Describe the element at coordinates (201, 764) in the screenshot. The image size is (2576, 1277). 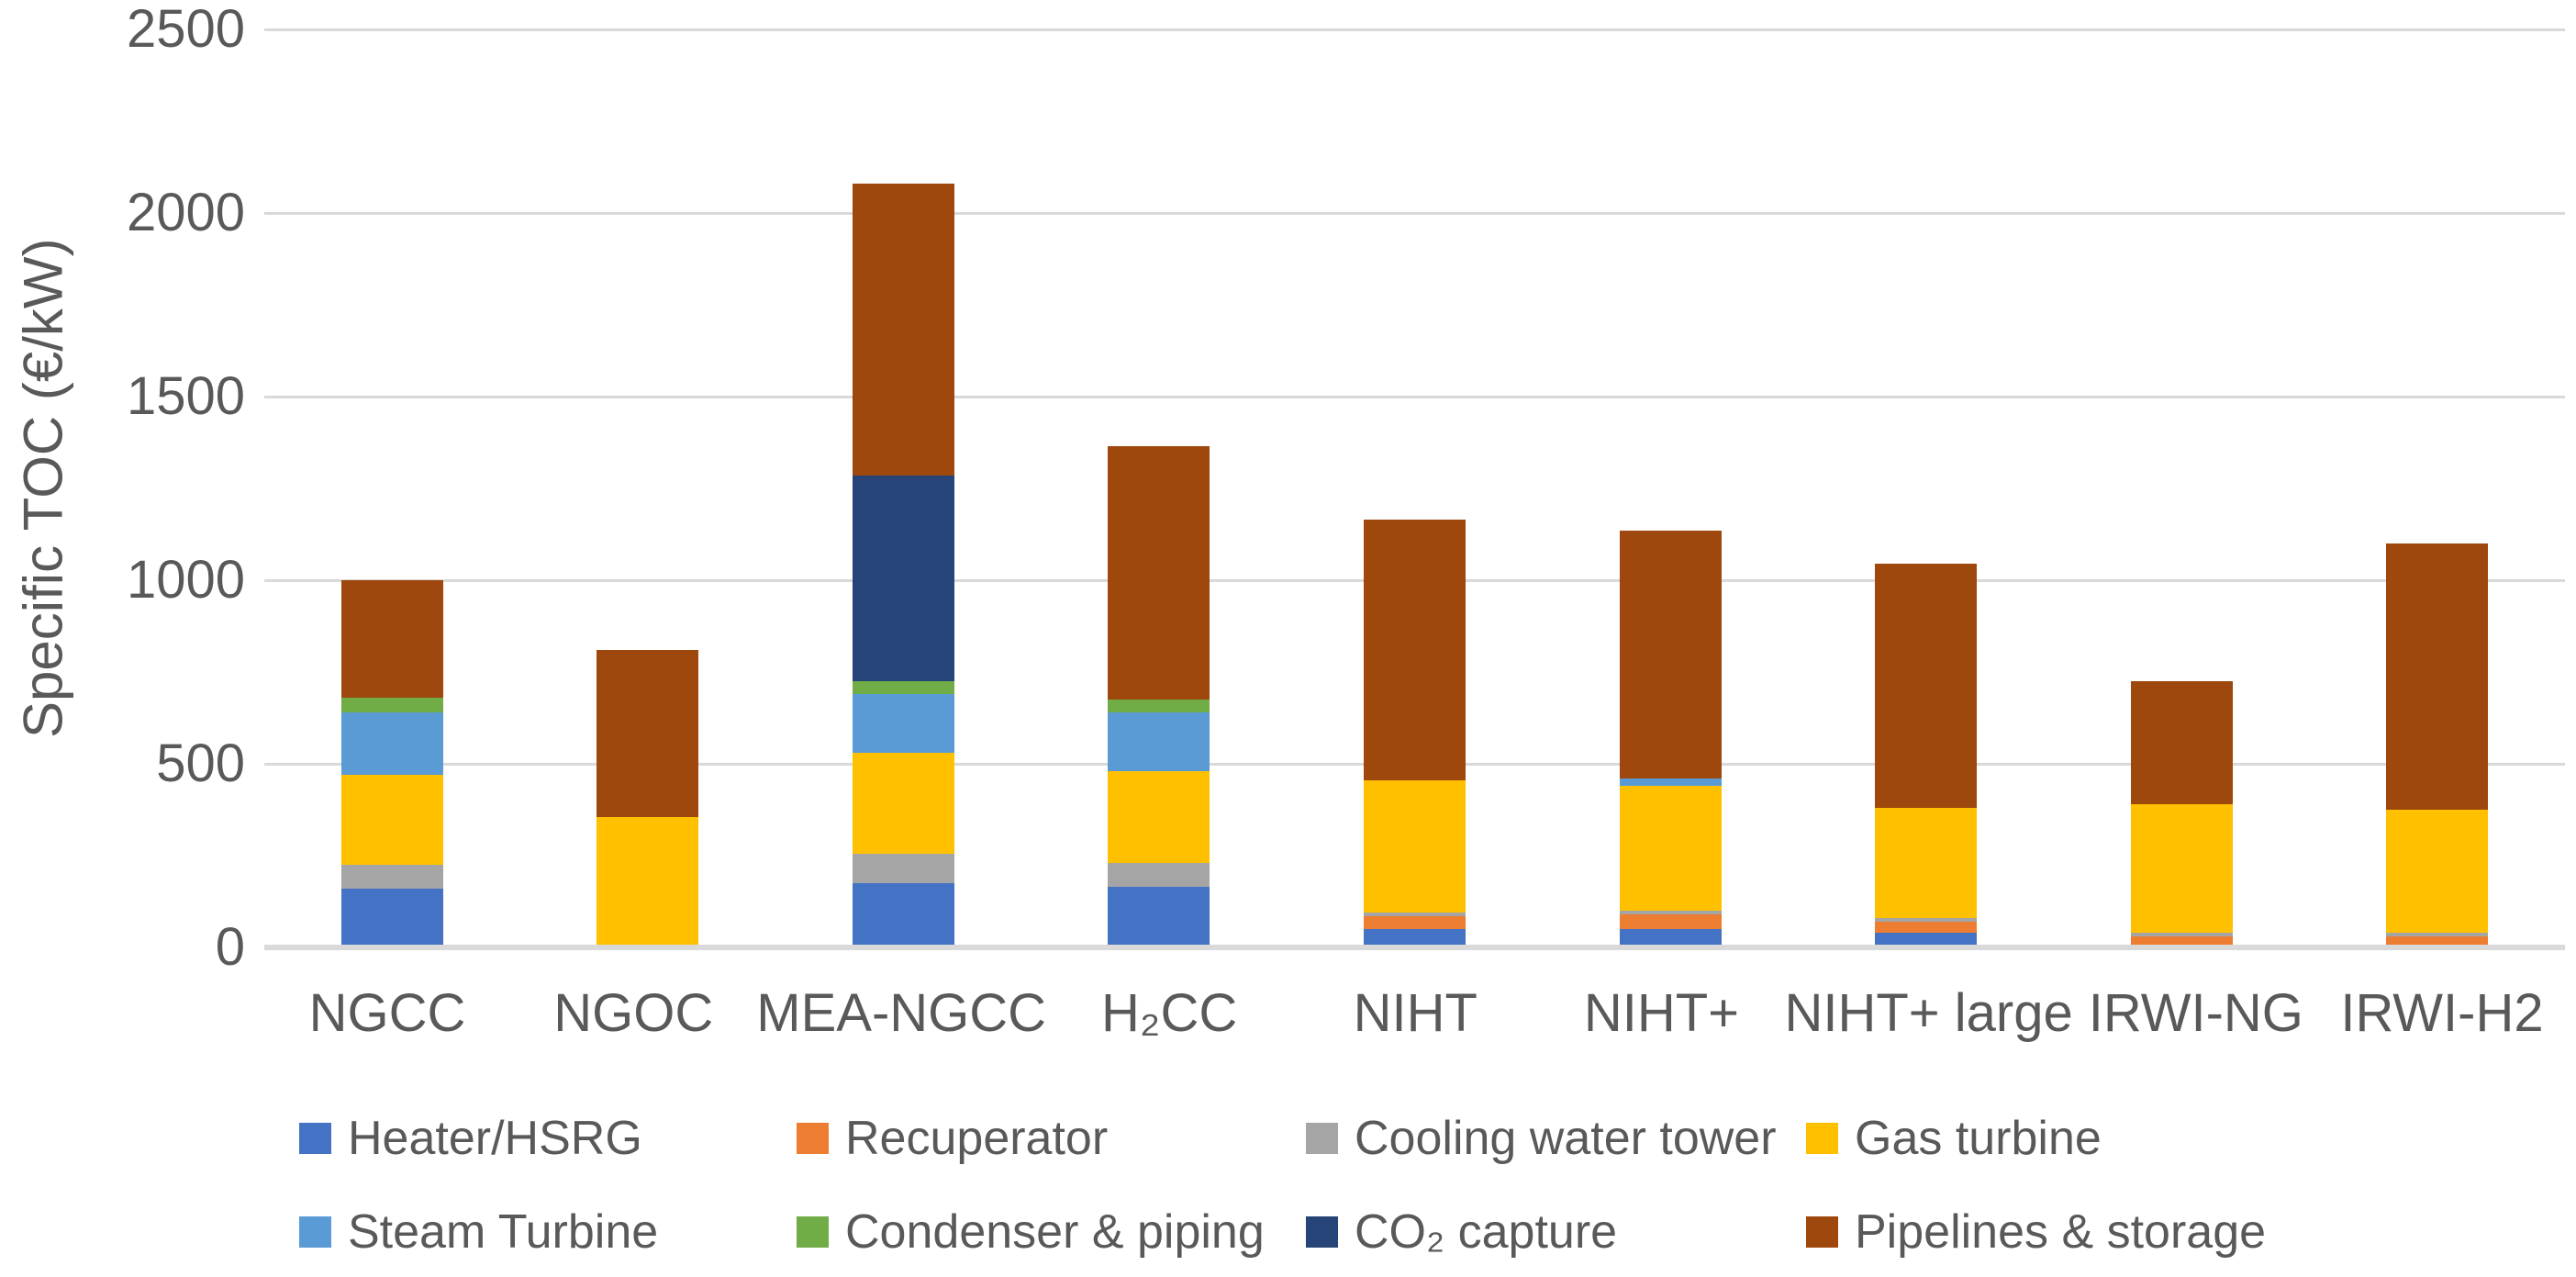
I see `y-tick-label: 500` at that location.